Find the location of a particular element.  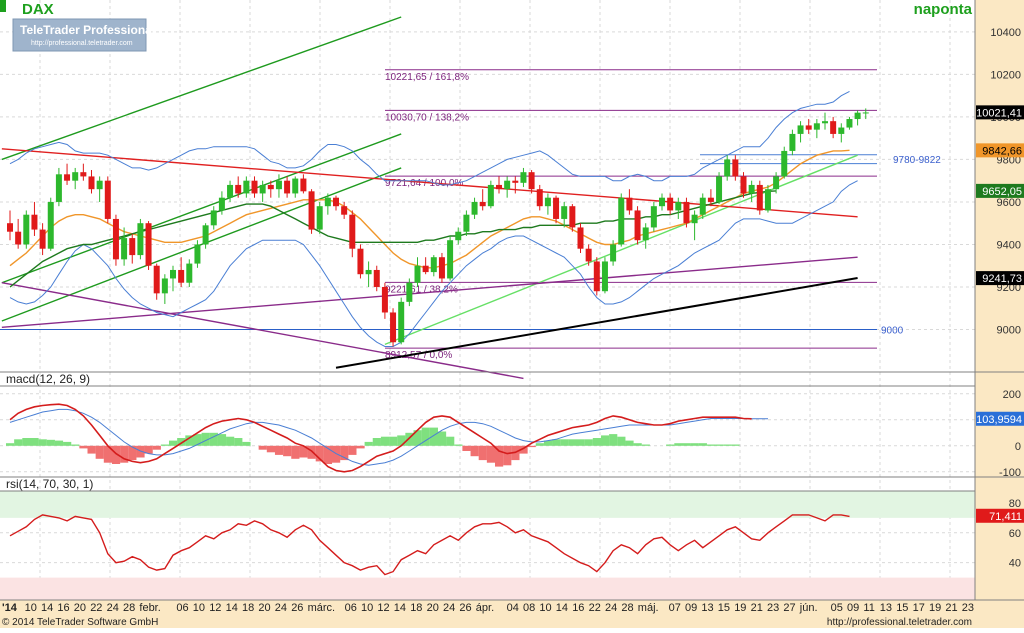

period-label: naponta is located at coordinates (943, 9).